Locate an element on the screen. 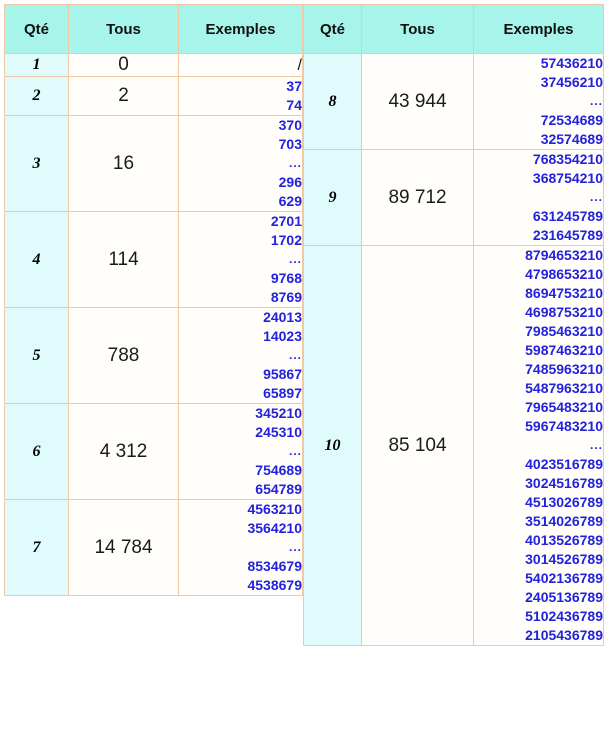  example-value: 3014526789 is located at coordinates (564, 559).